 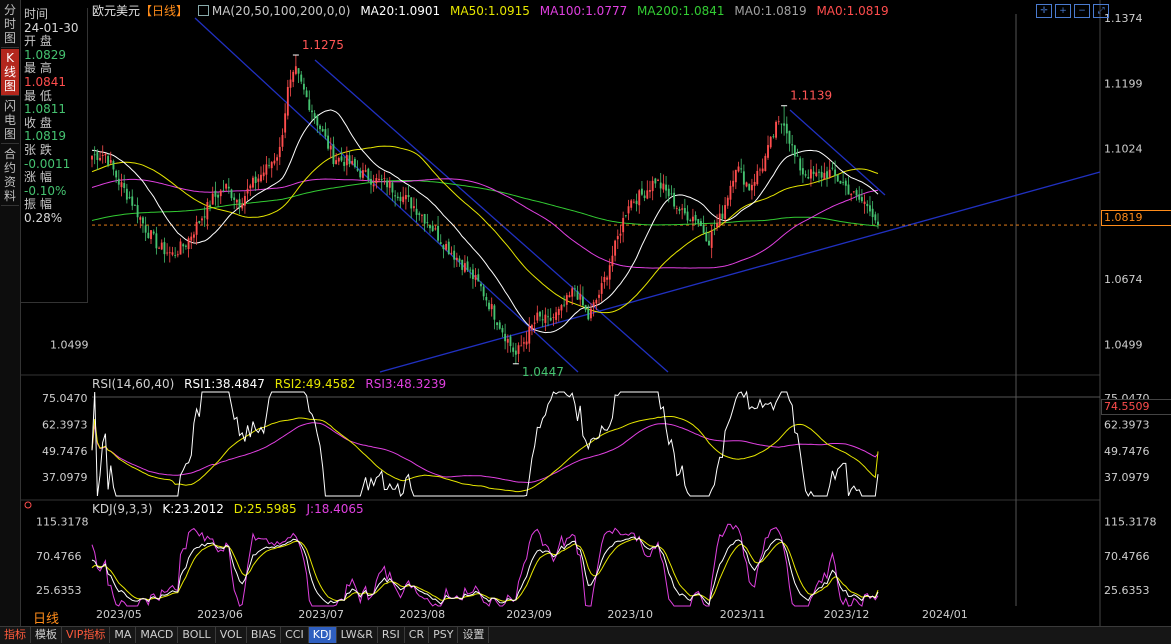 I want to click on timeframe-label: 日线, so click(x=46, y=619).